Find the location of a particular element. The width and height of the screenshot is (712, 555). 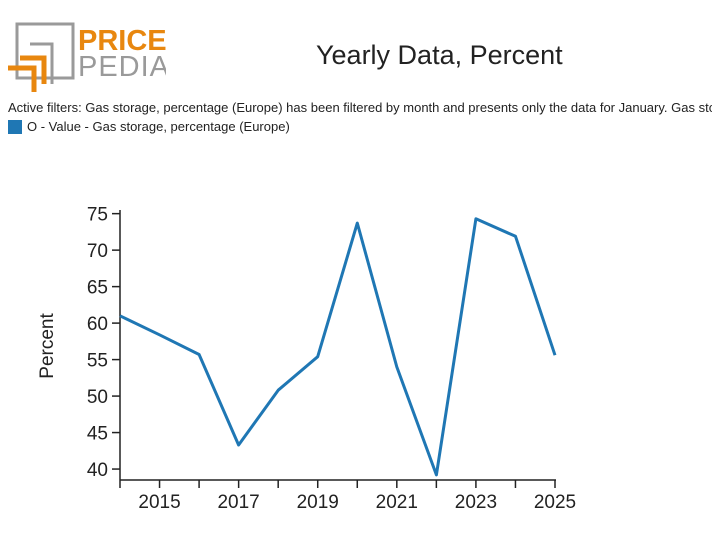

pricepedia-logo: PRICE PEDIA is located at coordinates (87, 57).